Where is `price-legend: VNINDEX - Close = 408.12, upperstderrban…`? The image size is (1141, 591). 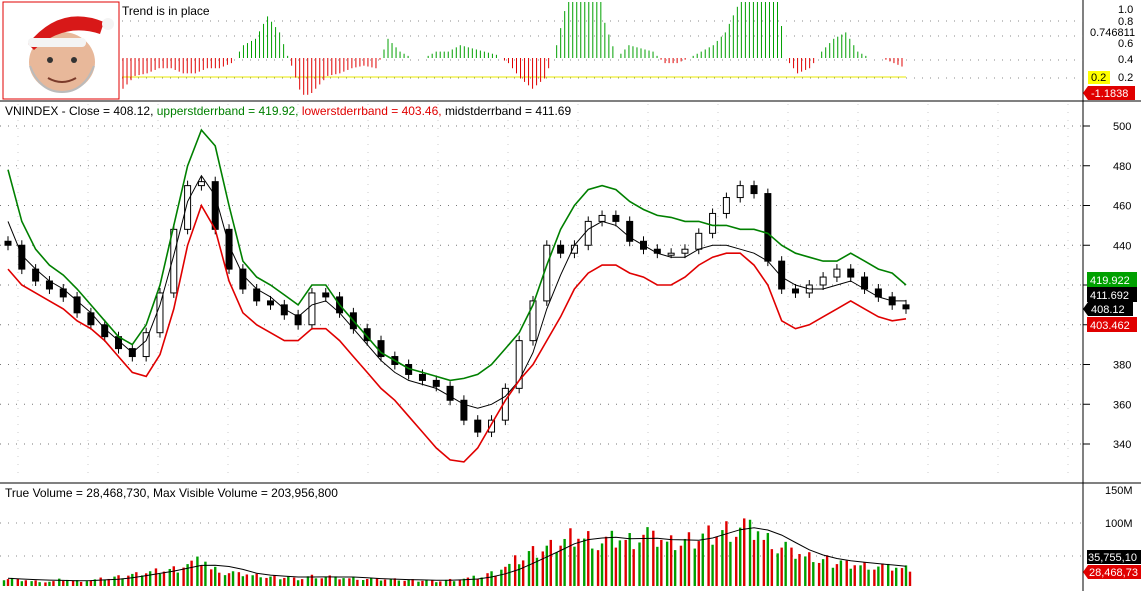 price-legend: VNINDEX - Close = 408.12, upperstderrban… is located at coordinates (288, 111).